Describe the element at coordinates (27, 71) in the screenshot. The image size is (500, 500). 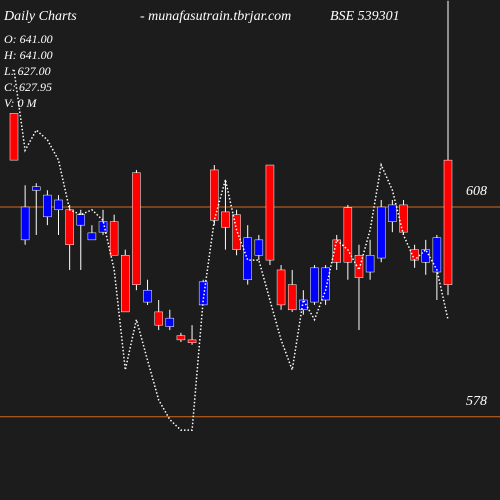
I see `info-low: L: 627.00` at that location.